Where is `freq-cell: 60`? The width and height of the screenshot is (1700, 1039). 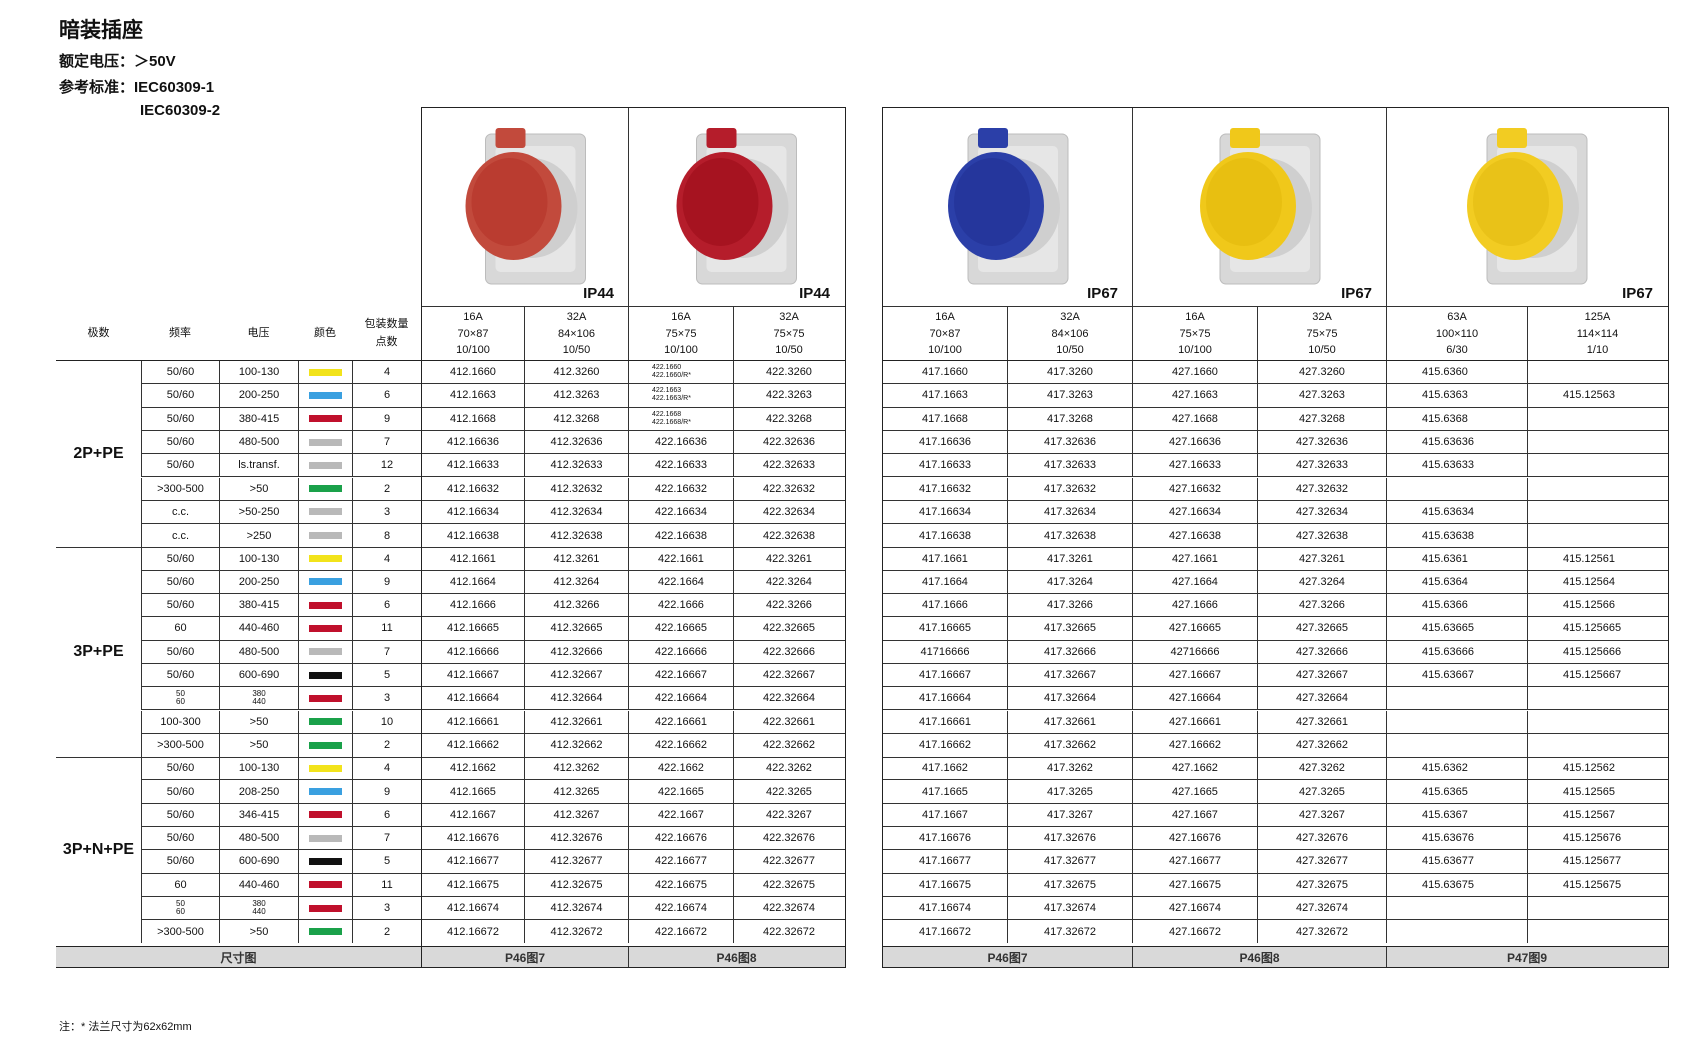 freq-cell: 60 is located at coordinates (180, 884).